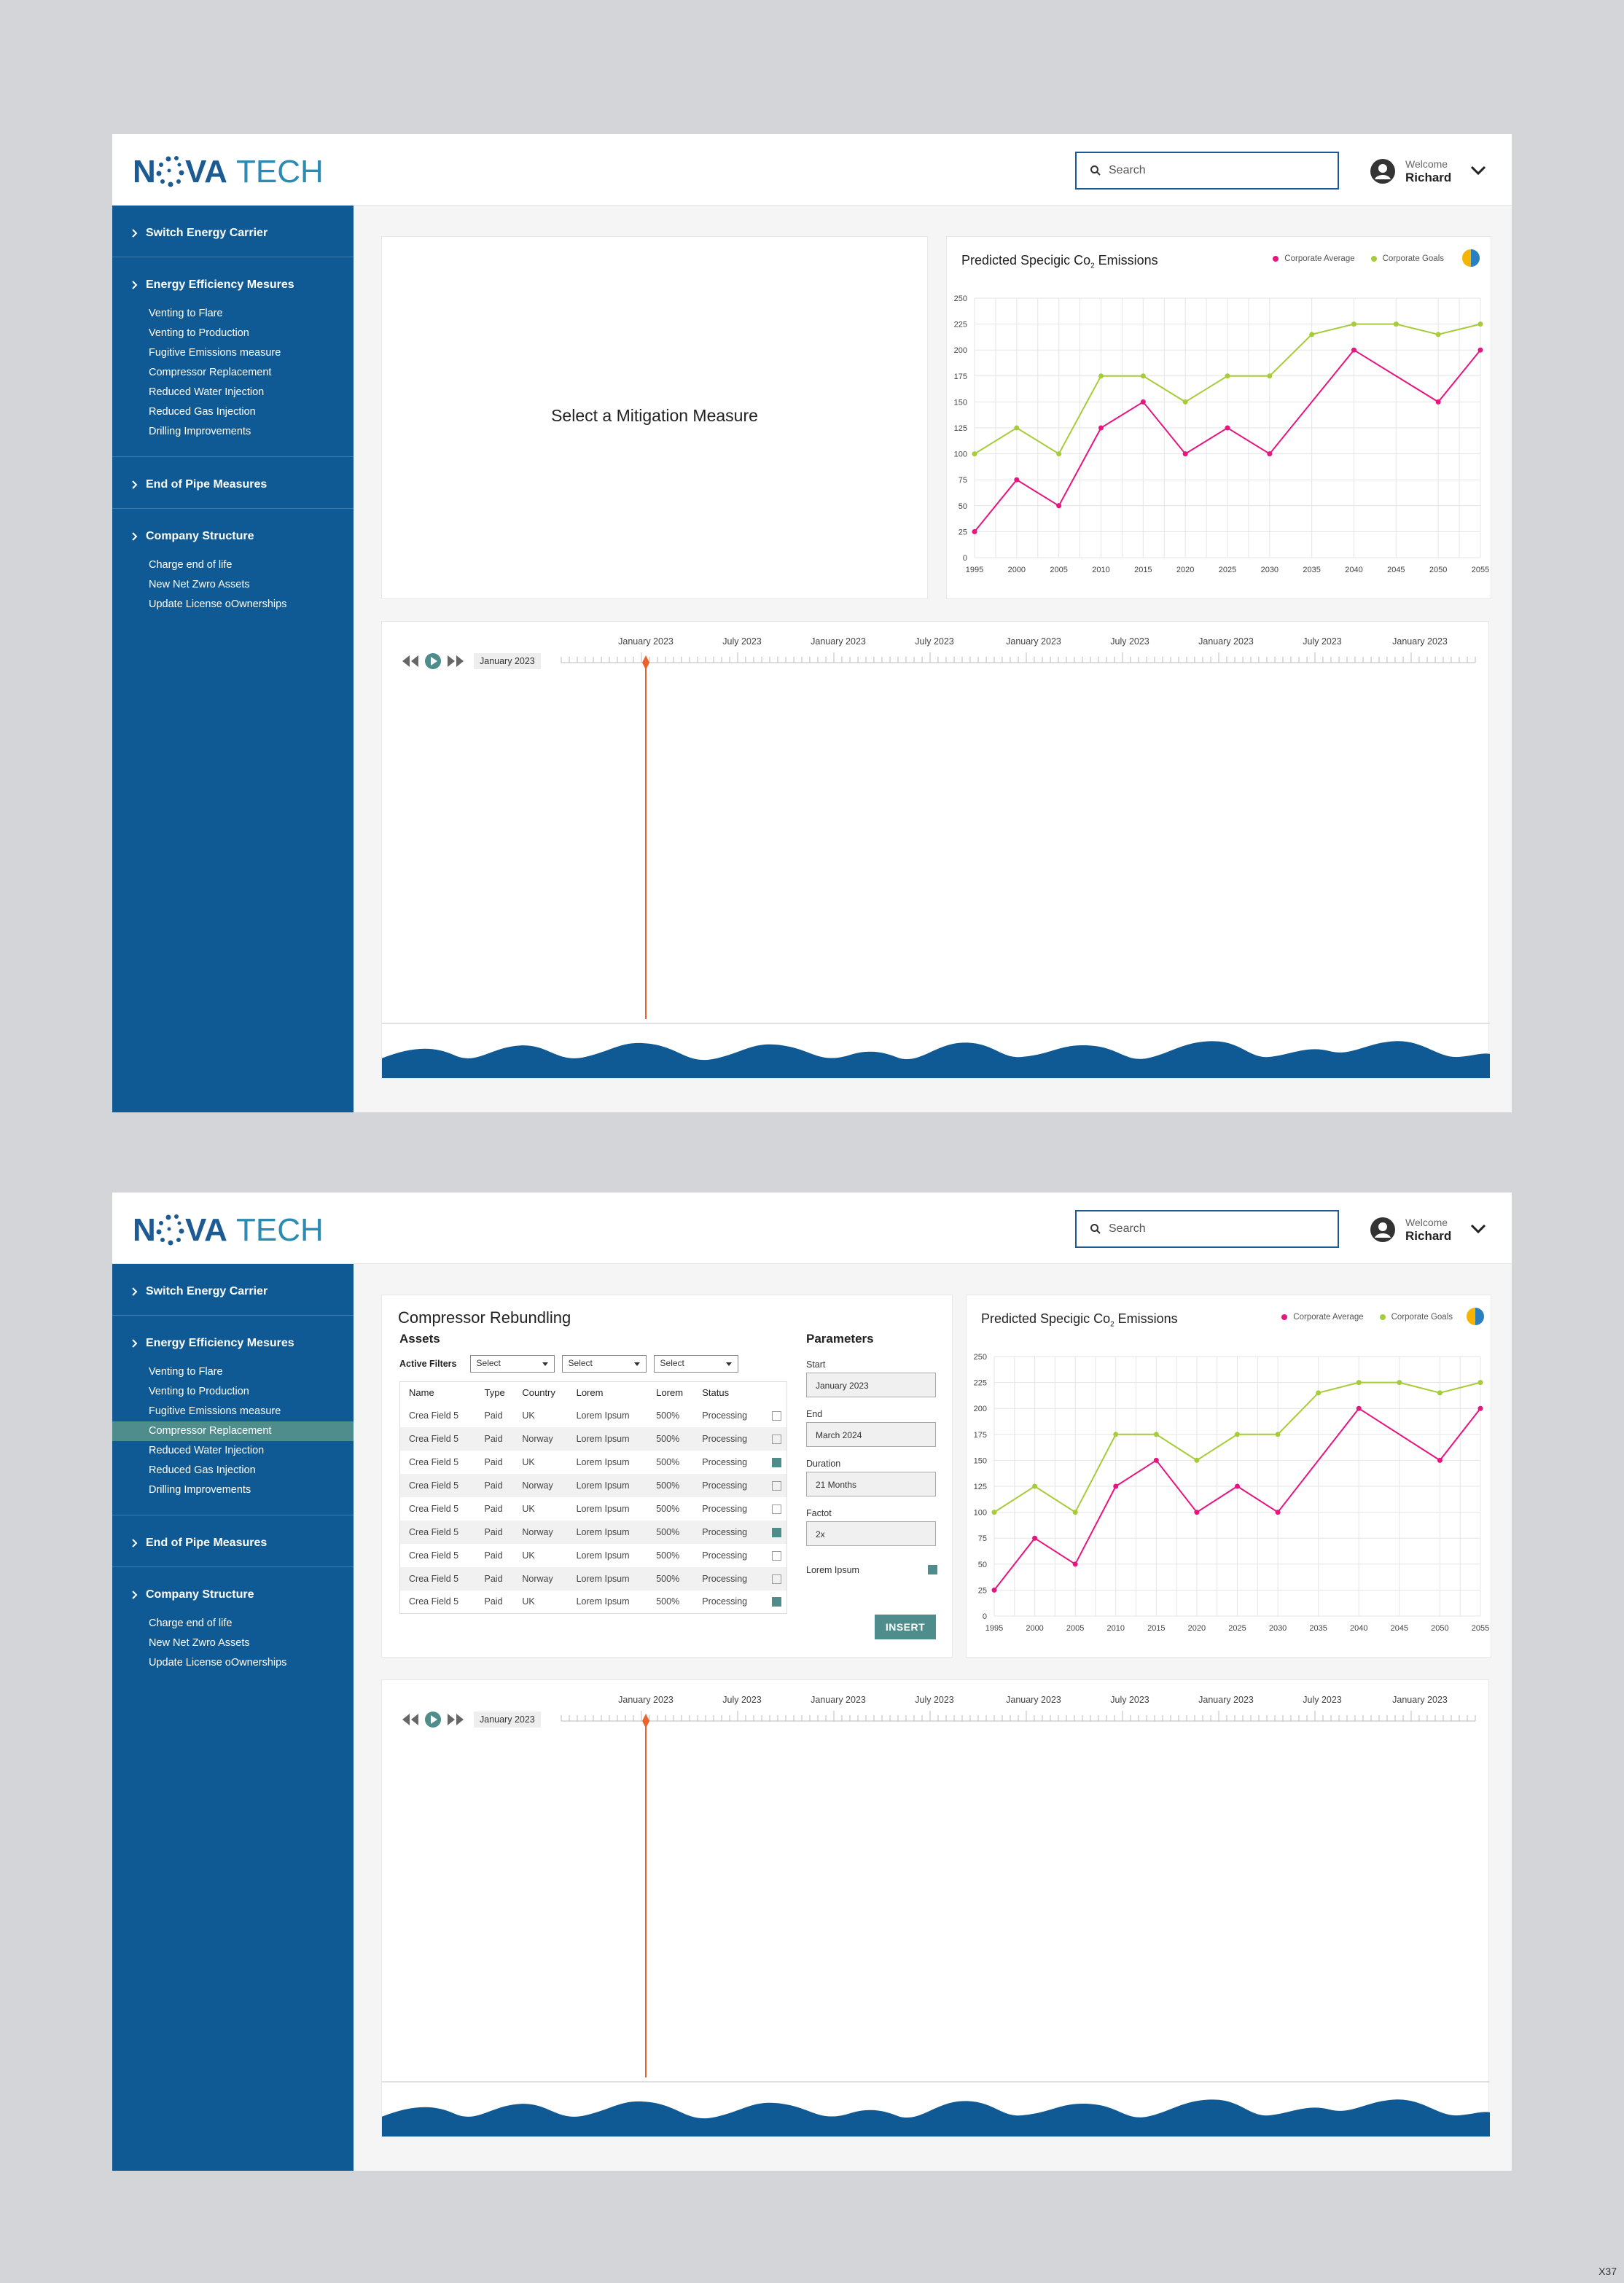 Image resolution: width=1624 pixels, height=2283 pixels. What do you see at coordinates (871, 1534) in the screenshot?
I see `factor-field: 2x` at bounding box center [871, 1534].